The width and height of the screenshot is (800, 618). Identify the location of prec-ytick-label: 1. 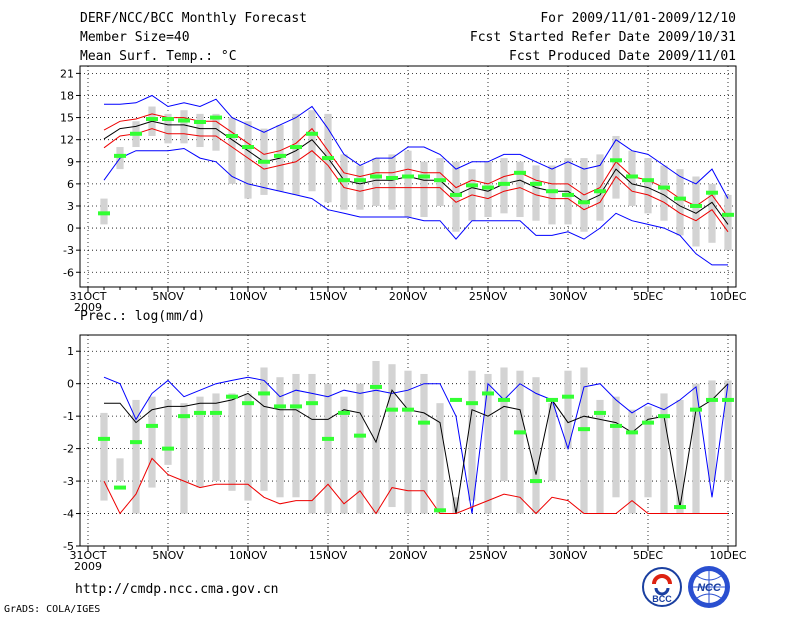
(70, 351).